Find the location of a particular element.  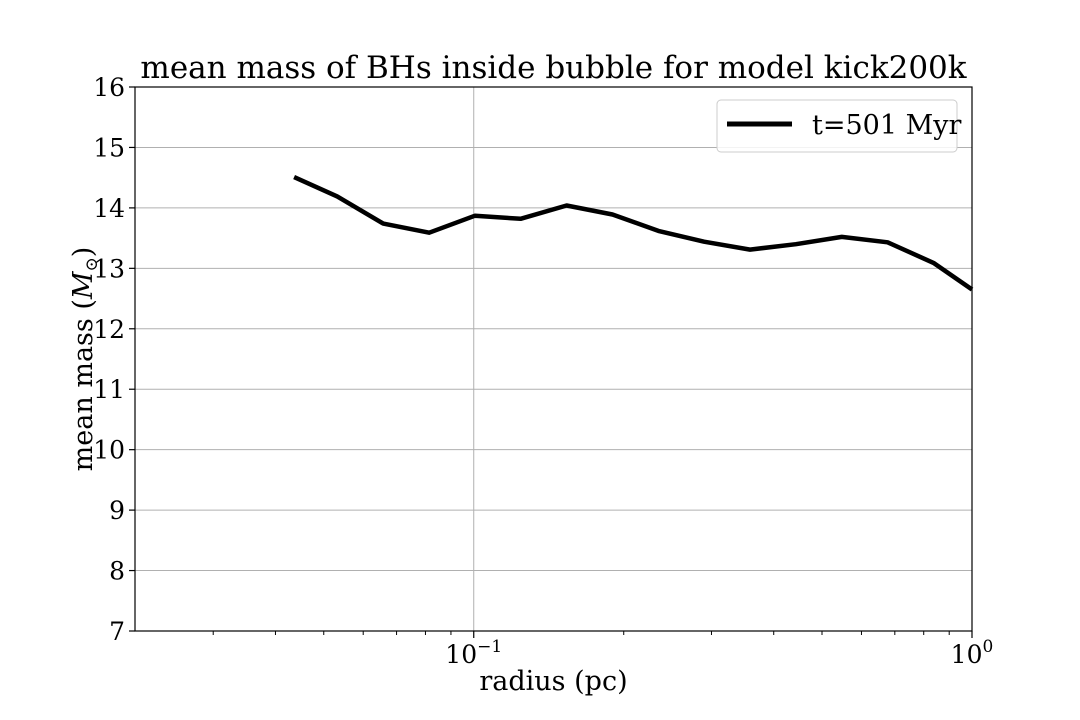

y-axis-label-subscript: ⊙ is located at coordinates (92, 264).